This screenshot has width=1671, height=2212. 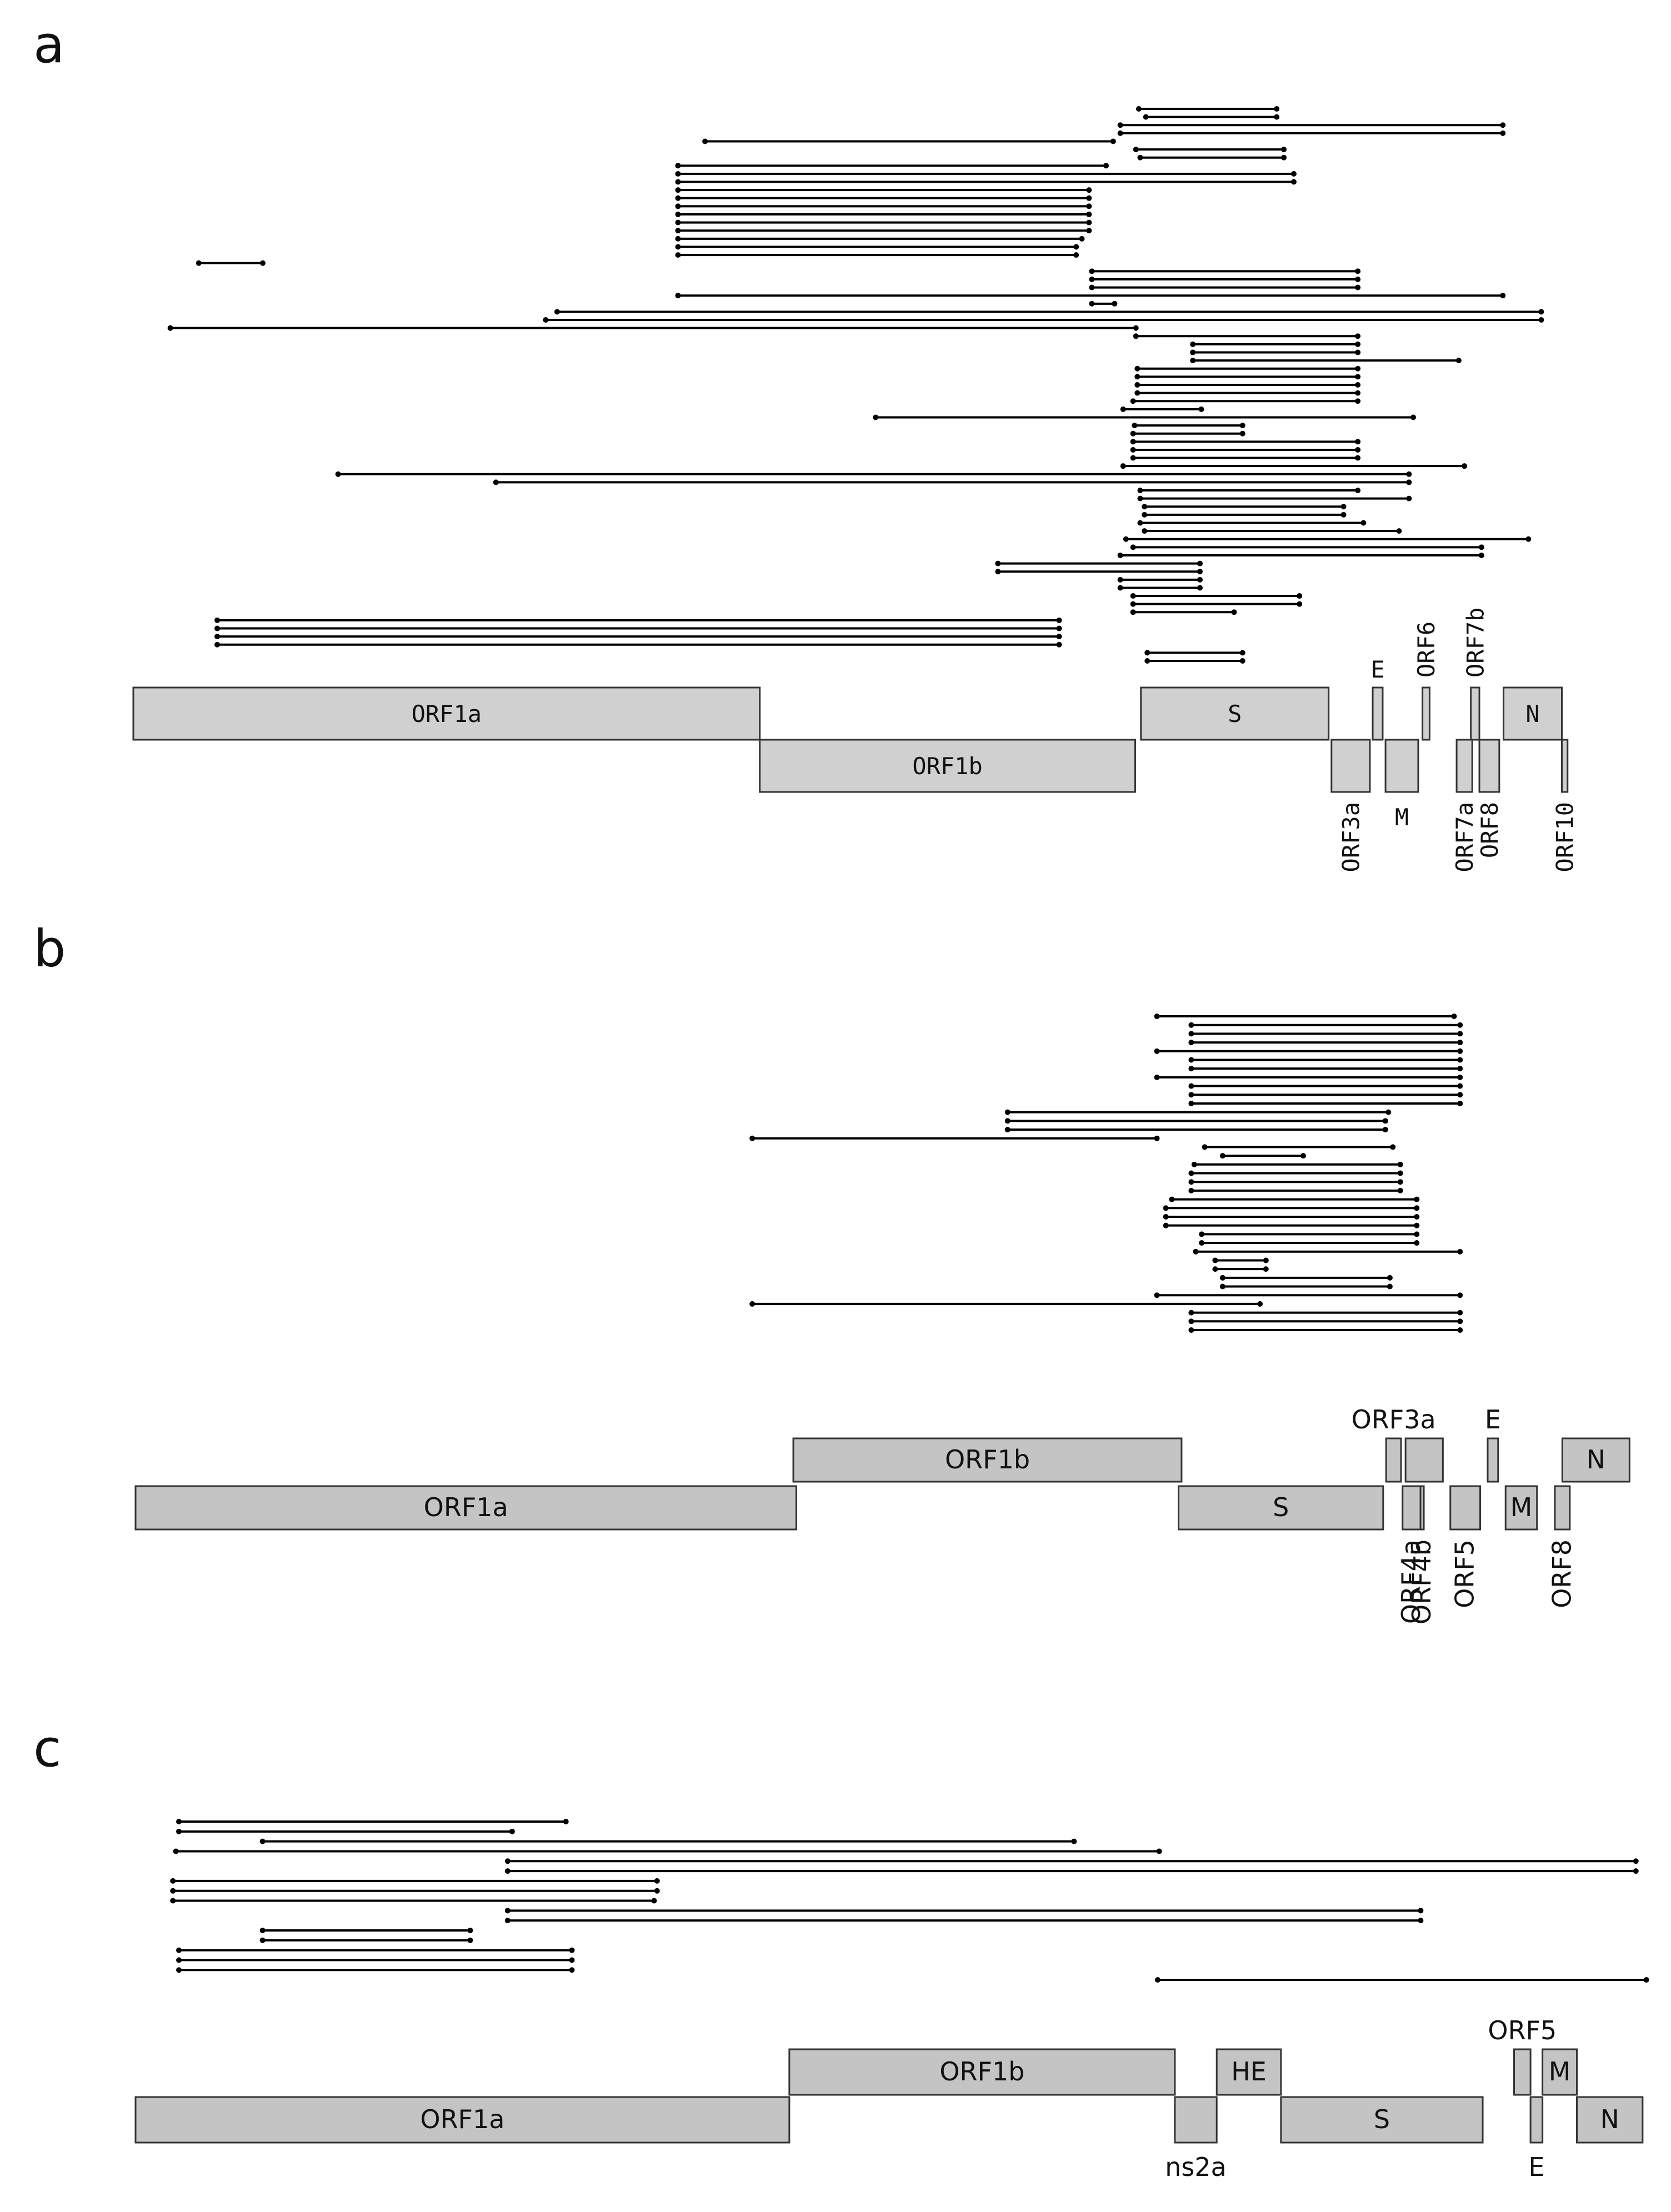 I want to click on gene-a-m: M, so click(x=1402, y=785).